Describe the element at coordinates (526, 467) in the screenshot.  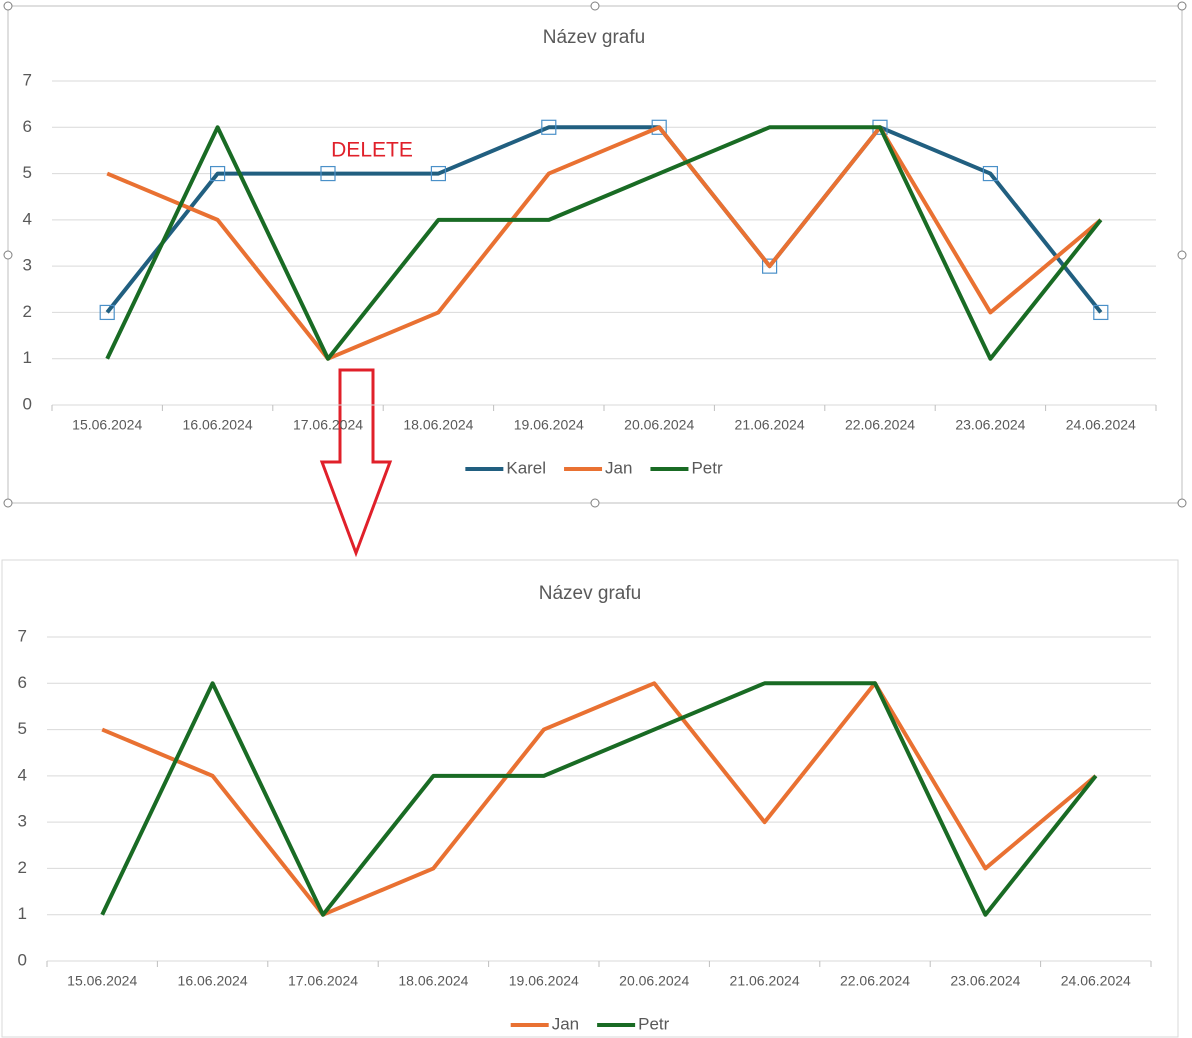
I see `legend-label: Karel` at that location.